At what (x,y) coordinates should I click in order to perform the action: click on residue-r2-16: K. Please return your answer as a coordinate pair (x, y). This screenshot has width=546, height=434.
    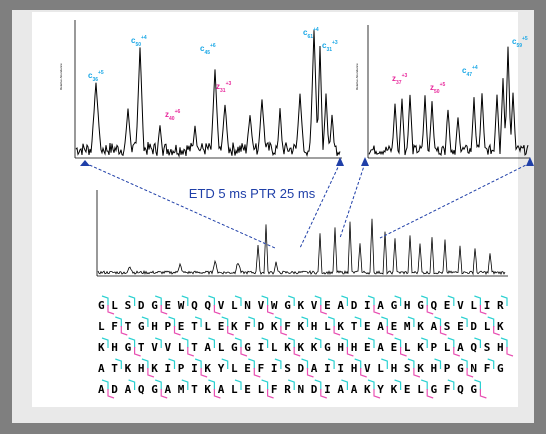
    Looking at the image, I should click on (301, 326).